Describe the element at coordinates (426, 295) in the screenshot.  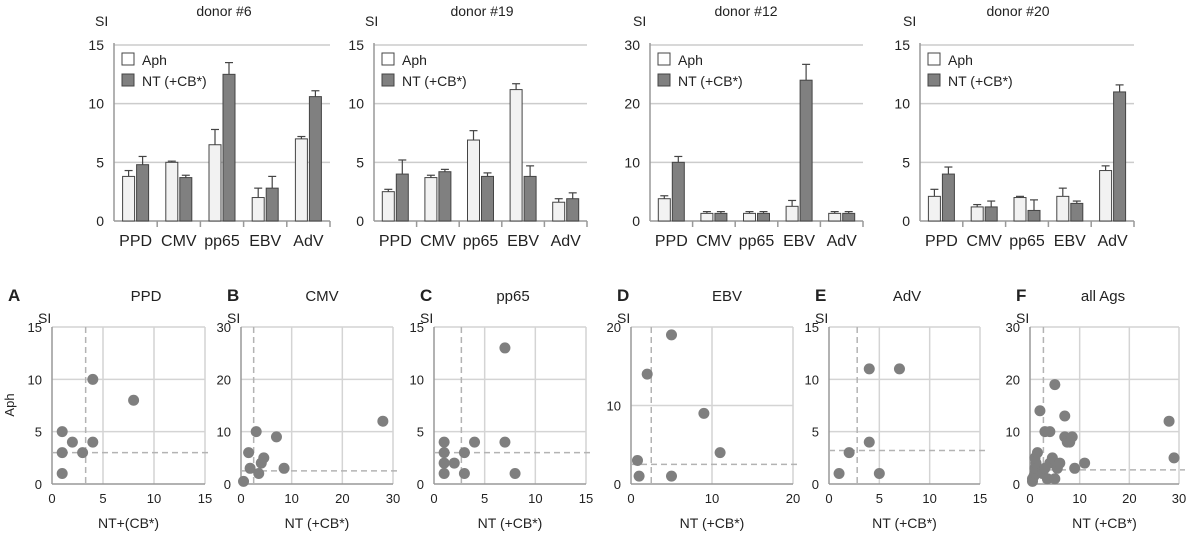
I see `panel-label: C` at that location.